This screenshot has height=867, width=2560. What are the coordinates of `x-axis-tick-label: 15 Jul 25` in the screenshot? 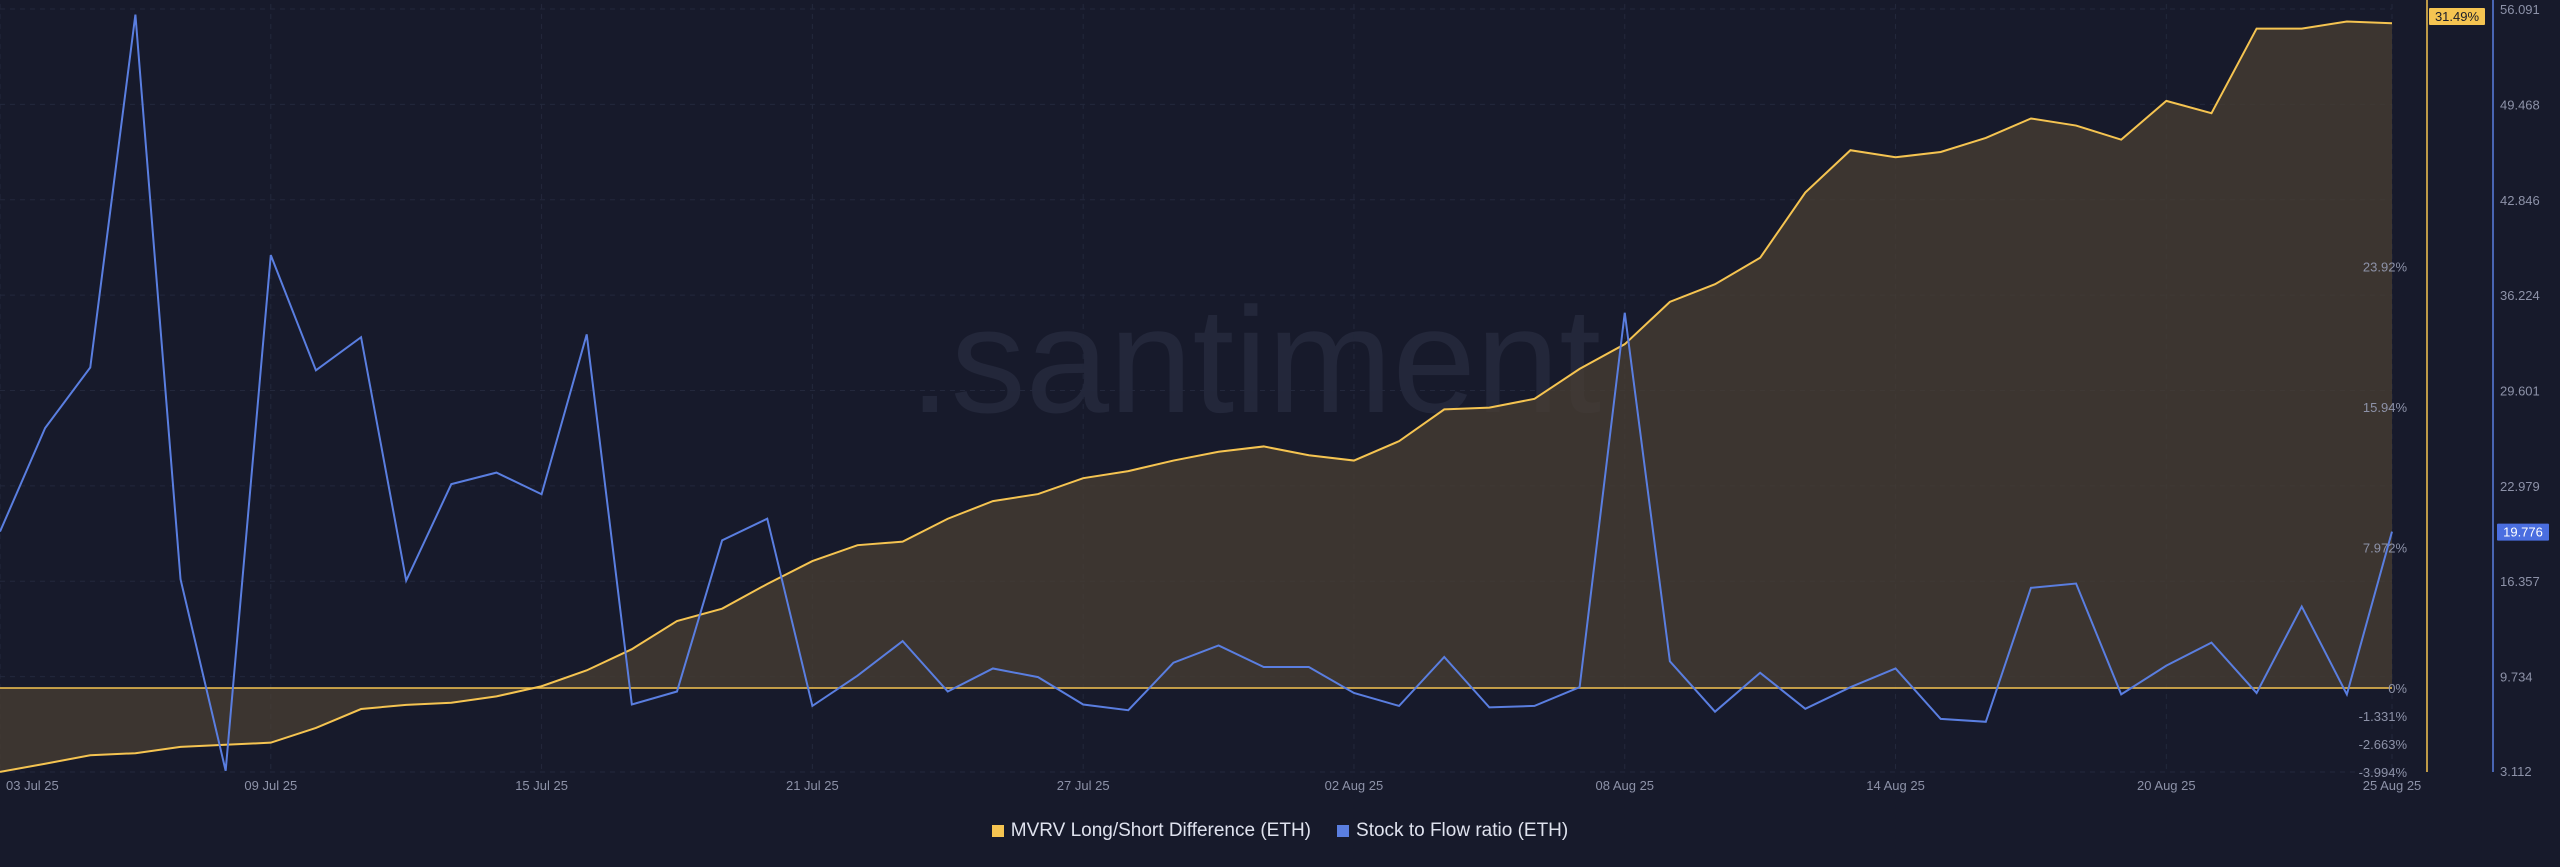 It's located at (541, 785).